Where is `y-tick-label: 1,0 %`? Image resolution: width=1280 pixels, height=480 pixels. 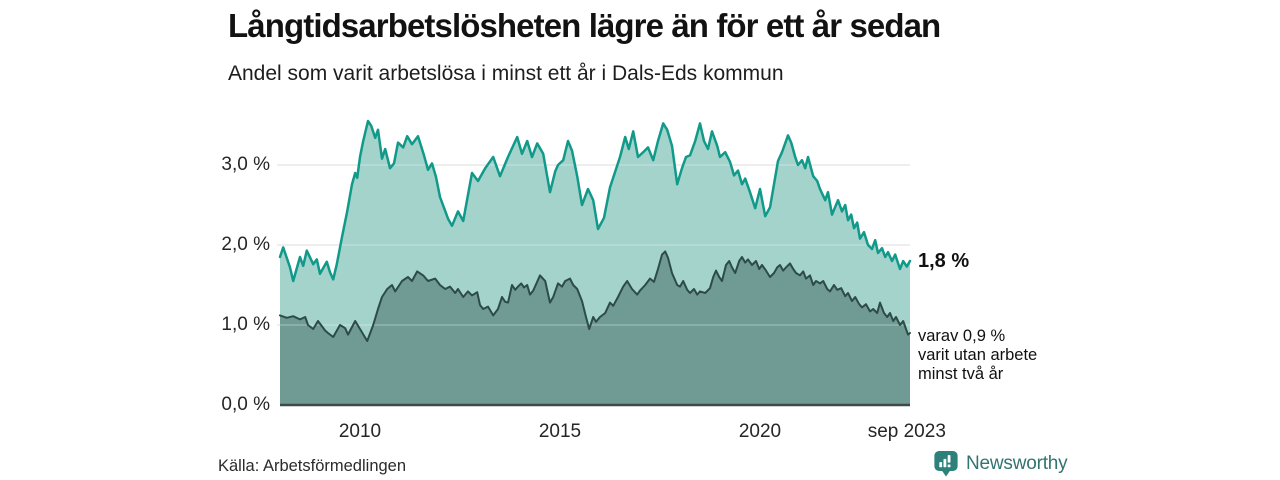 y-tick-label: 1,0 % is located at coordinates (245, 324).